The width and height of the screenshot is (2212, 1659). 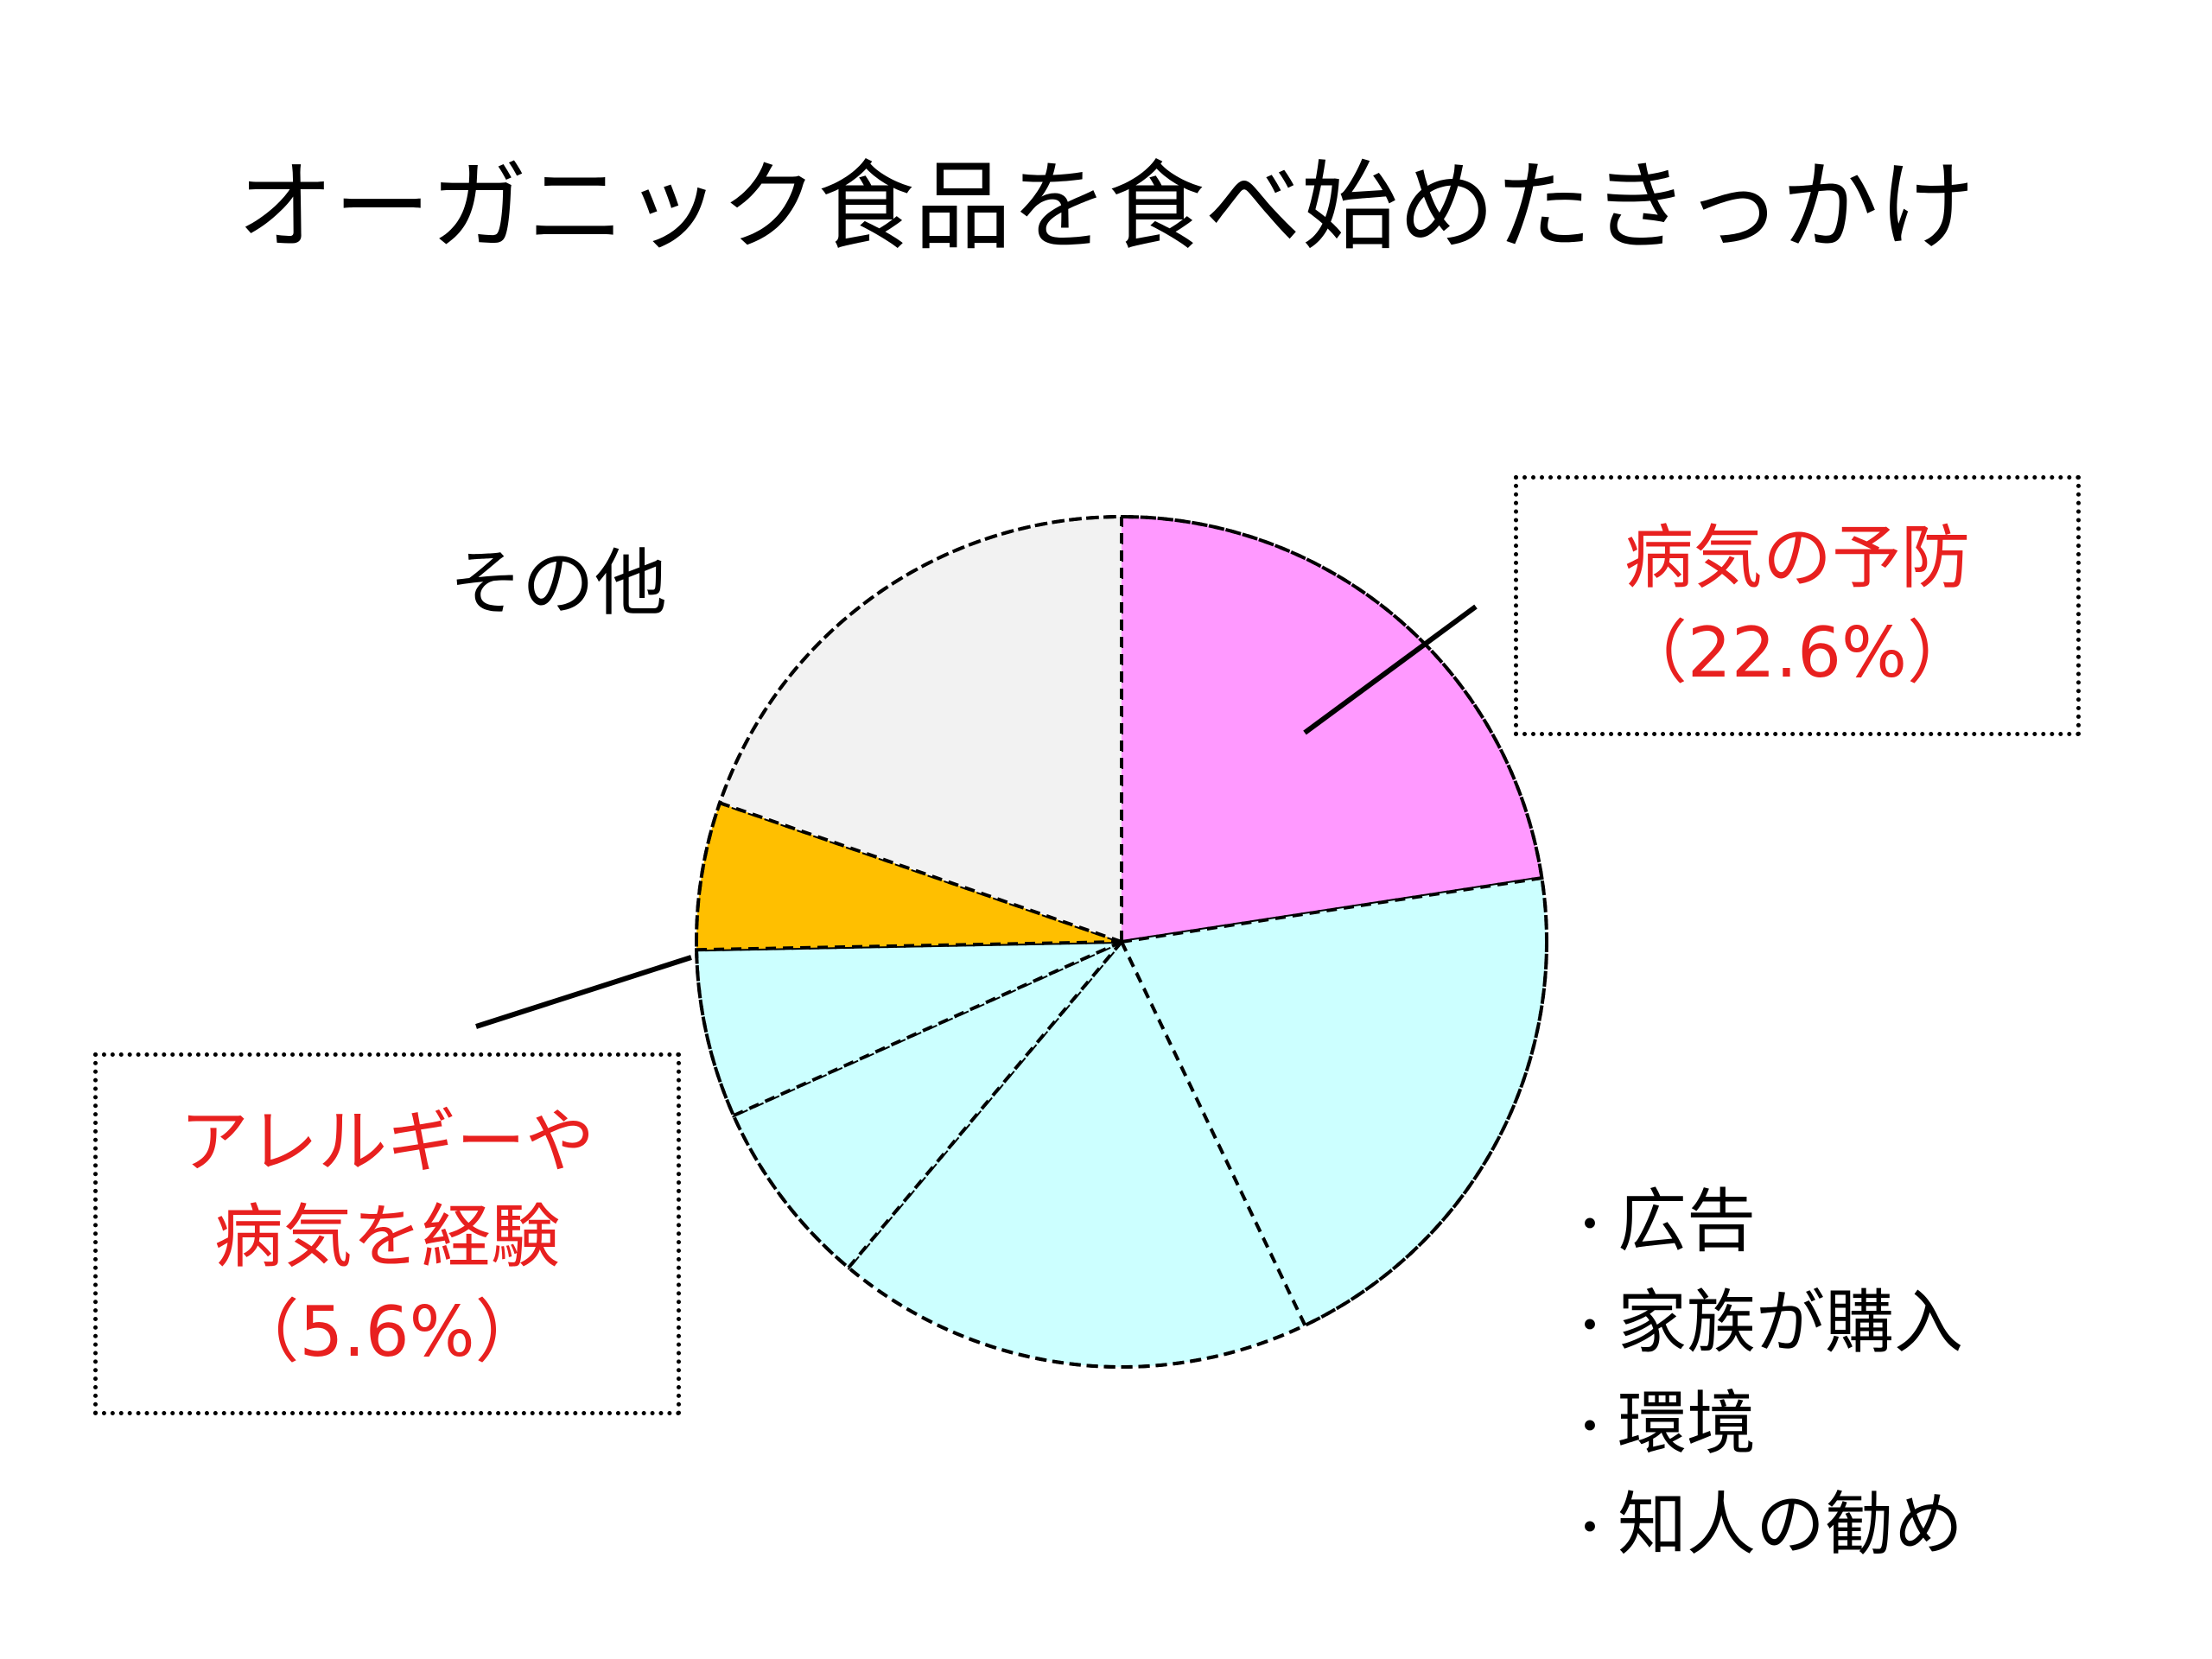 I want to click on list-item: ・広告, so click(x=1764, y=1223).